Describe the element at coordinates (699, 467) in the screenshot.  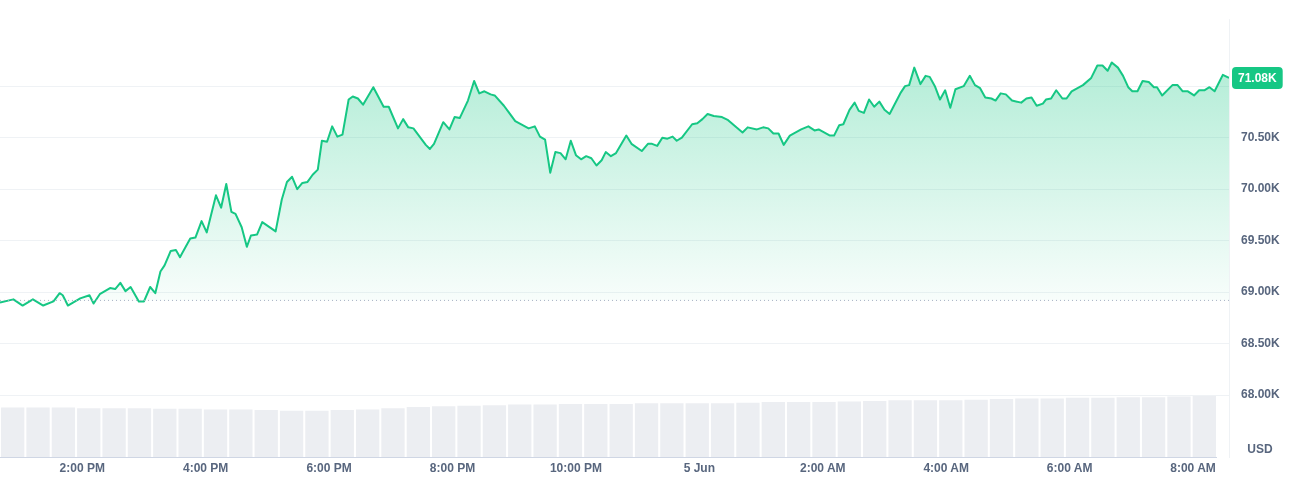
I see `x-tick-label: 5 Jun` at that location.